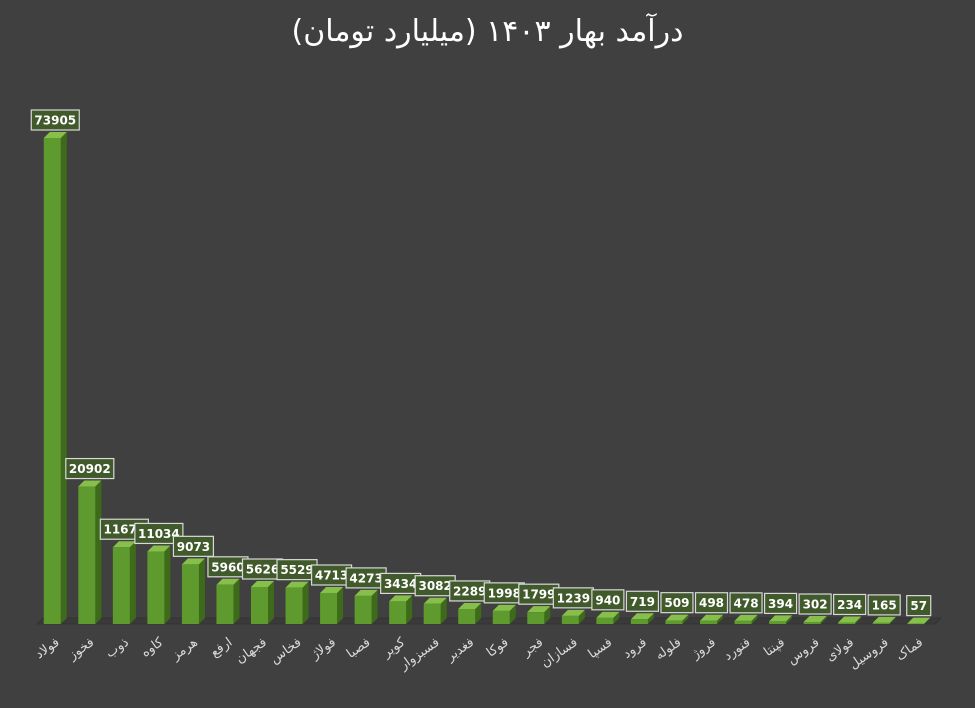 The height and width of the screenshot is (708, 975). I want to click on category-label: فغدیر, so click(460, 650).